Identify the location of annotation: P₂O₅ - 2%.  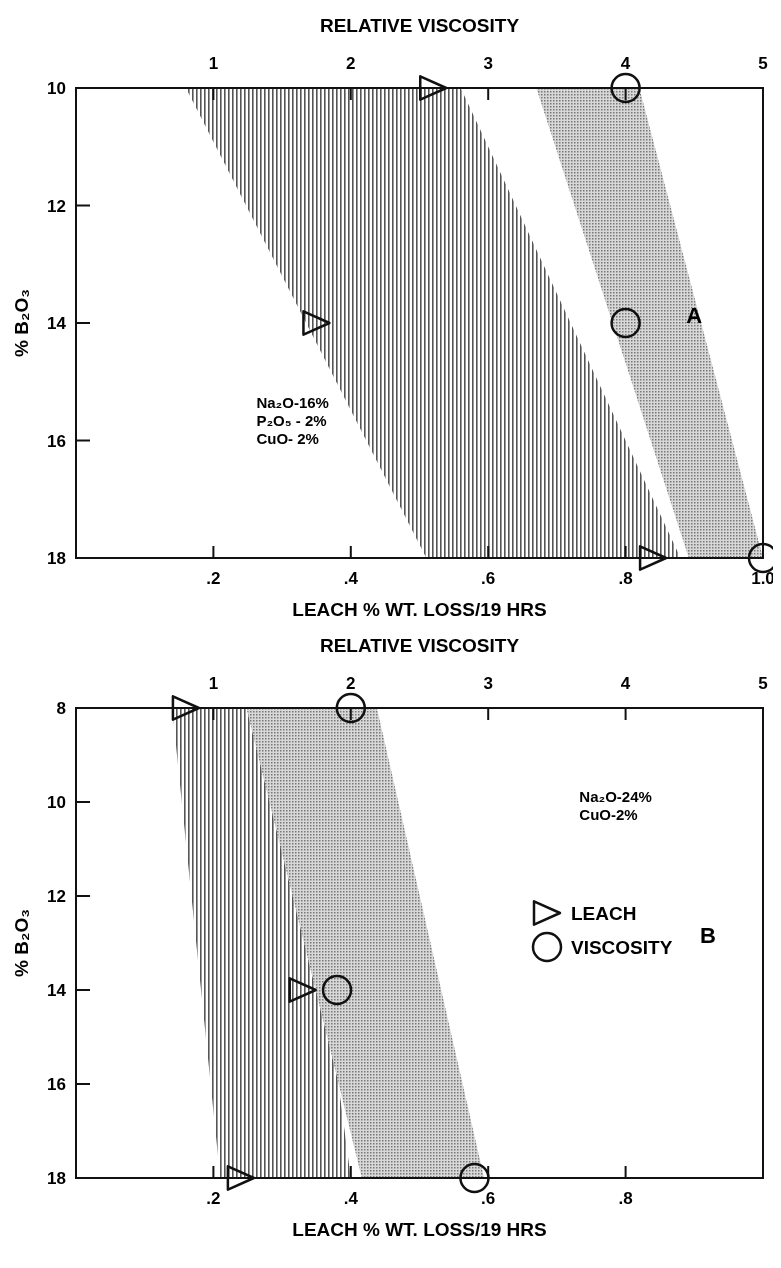
(291, 420).